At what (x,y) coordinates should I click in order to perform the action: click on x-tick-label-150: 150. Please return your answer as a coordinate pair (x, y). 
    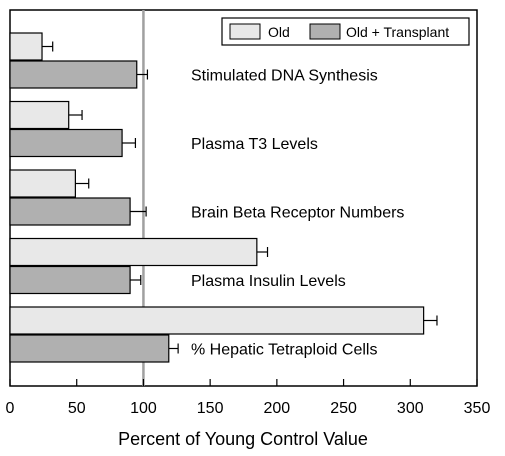
    Looking at the image, I should click on (210, 408).